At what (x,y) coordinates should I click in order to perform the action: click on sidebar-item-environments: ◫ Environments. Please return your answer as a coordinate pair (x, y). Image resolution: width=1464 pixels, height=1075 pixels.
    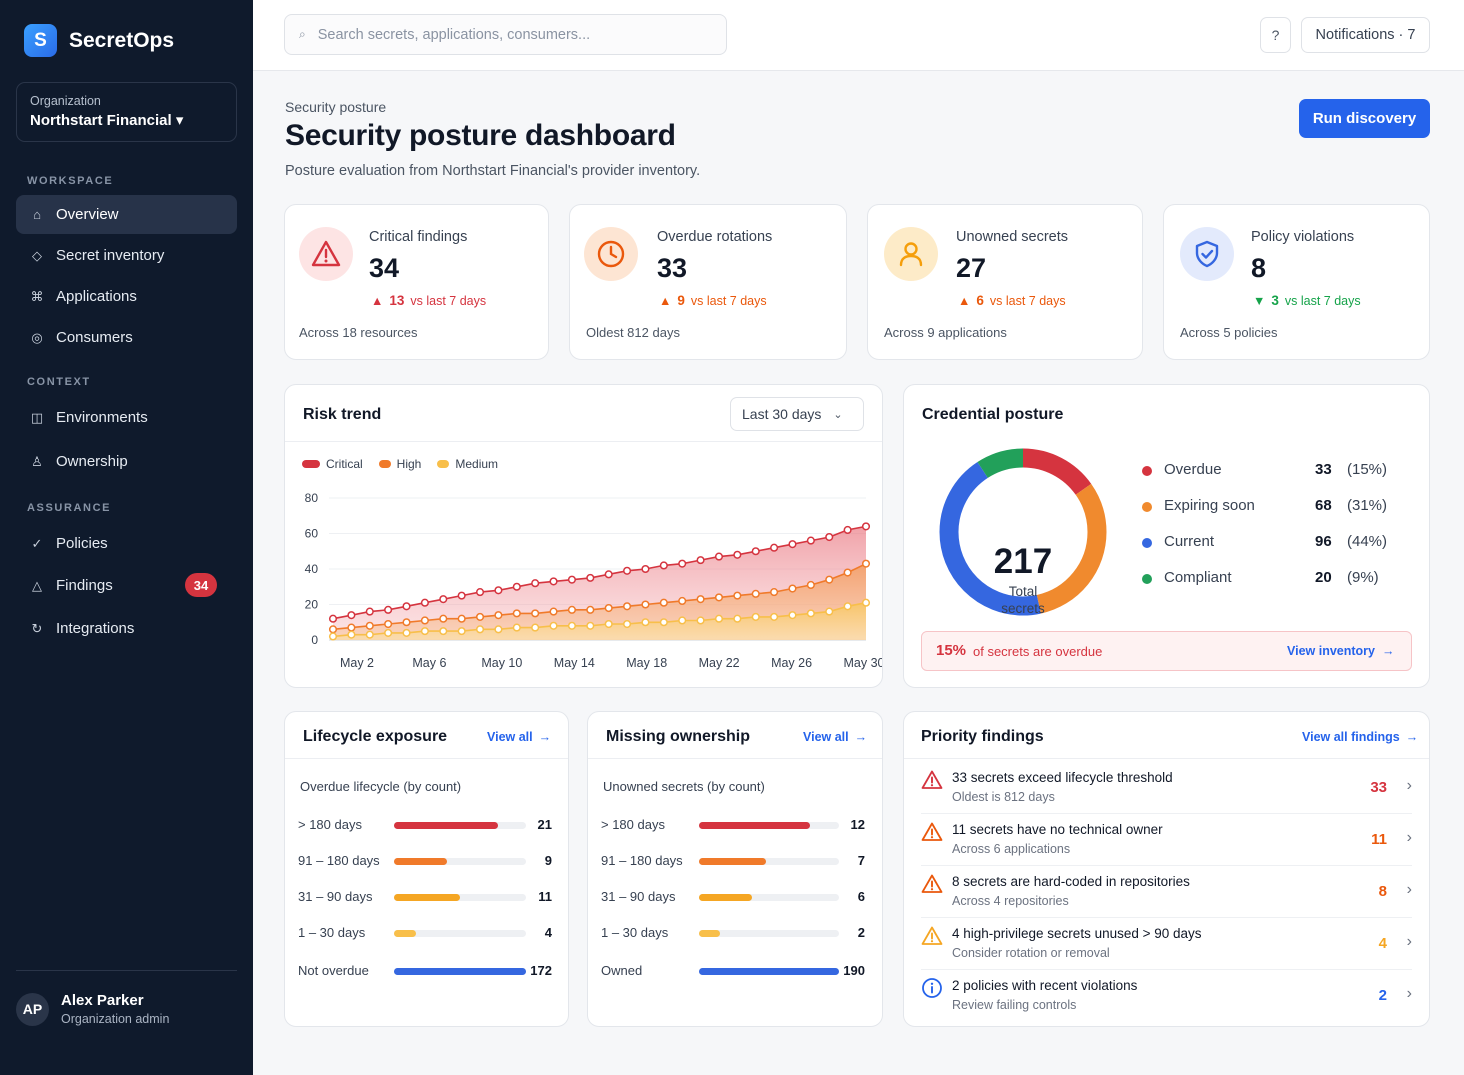
    Looking at the image, I should click on (126, 417).